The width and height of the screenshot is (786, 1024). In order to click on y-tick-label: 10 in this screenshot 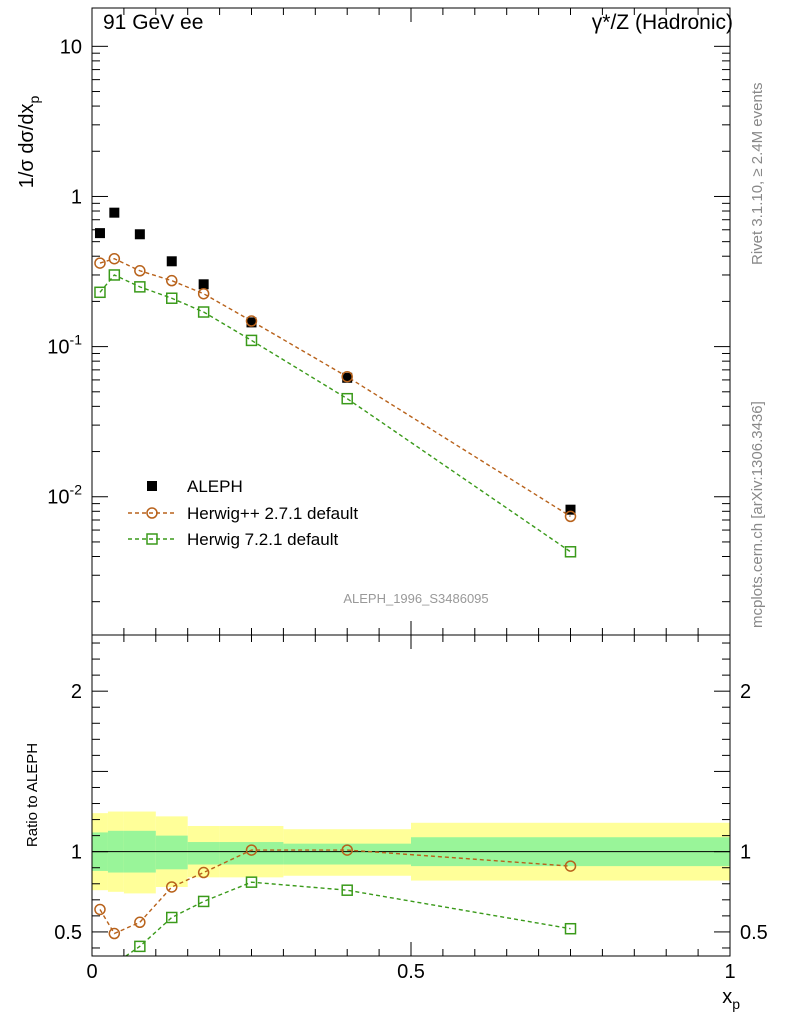, I will do `click(71, 47)`.